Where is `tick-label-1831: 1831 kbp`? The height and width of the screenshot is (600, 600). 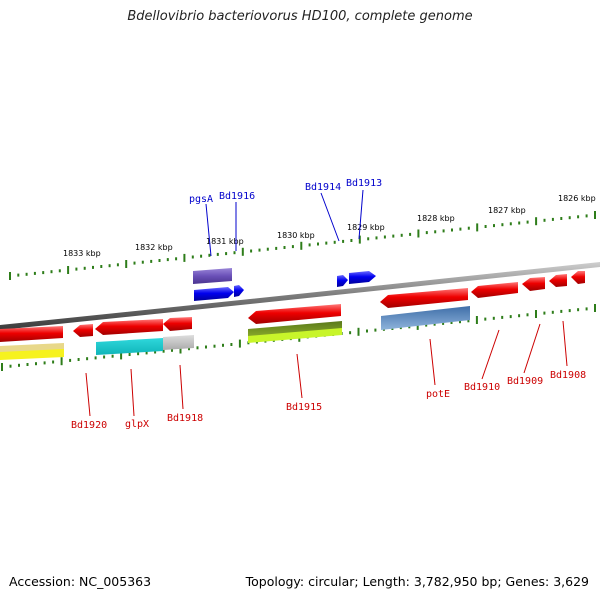
tick-label-1831: 1831 kbp is located at coordinates (225, 241).